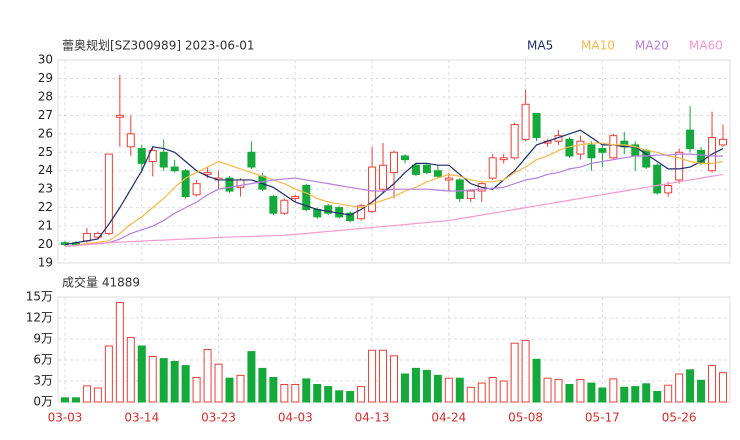 The image size is (740, 440). Describe the element at coordinates (65, 418) in the screenshot. I see `x-tick-label: 03-03` at that location.